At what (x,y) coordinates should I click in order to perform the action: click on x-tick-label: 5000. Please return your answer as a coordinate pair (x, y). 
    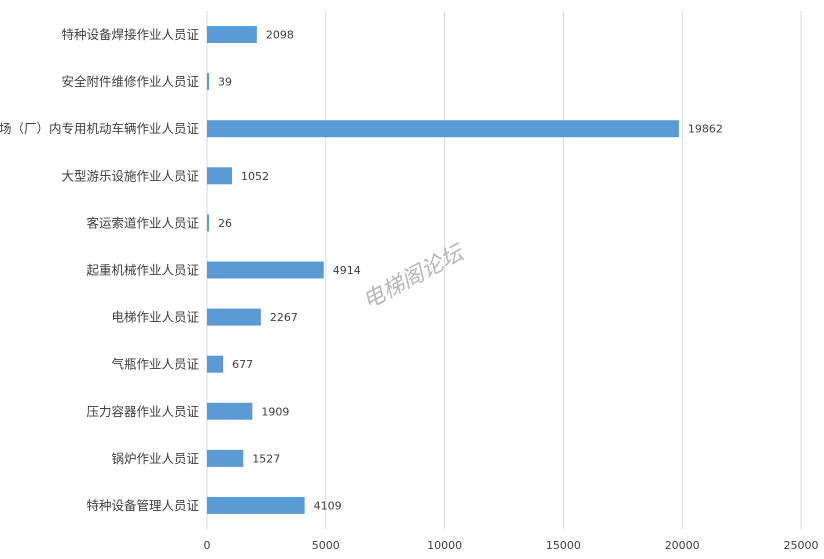
    Looking at the image, I should click on (326, 545).